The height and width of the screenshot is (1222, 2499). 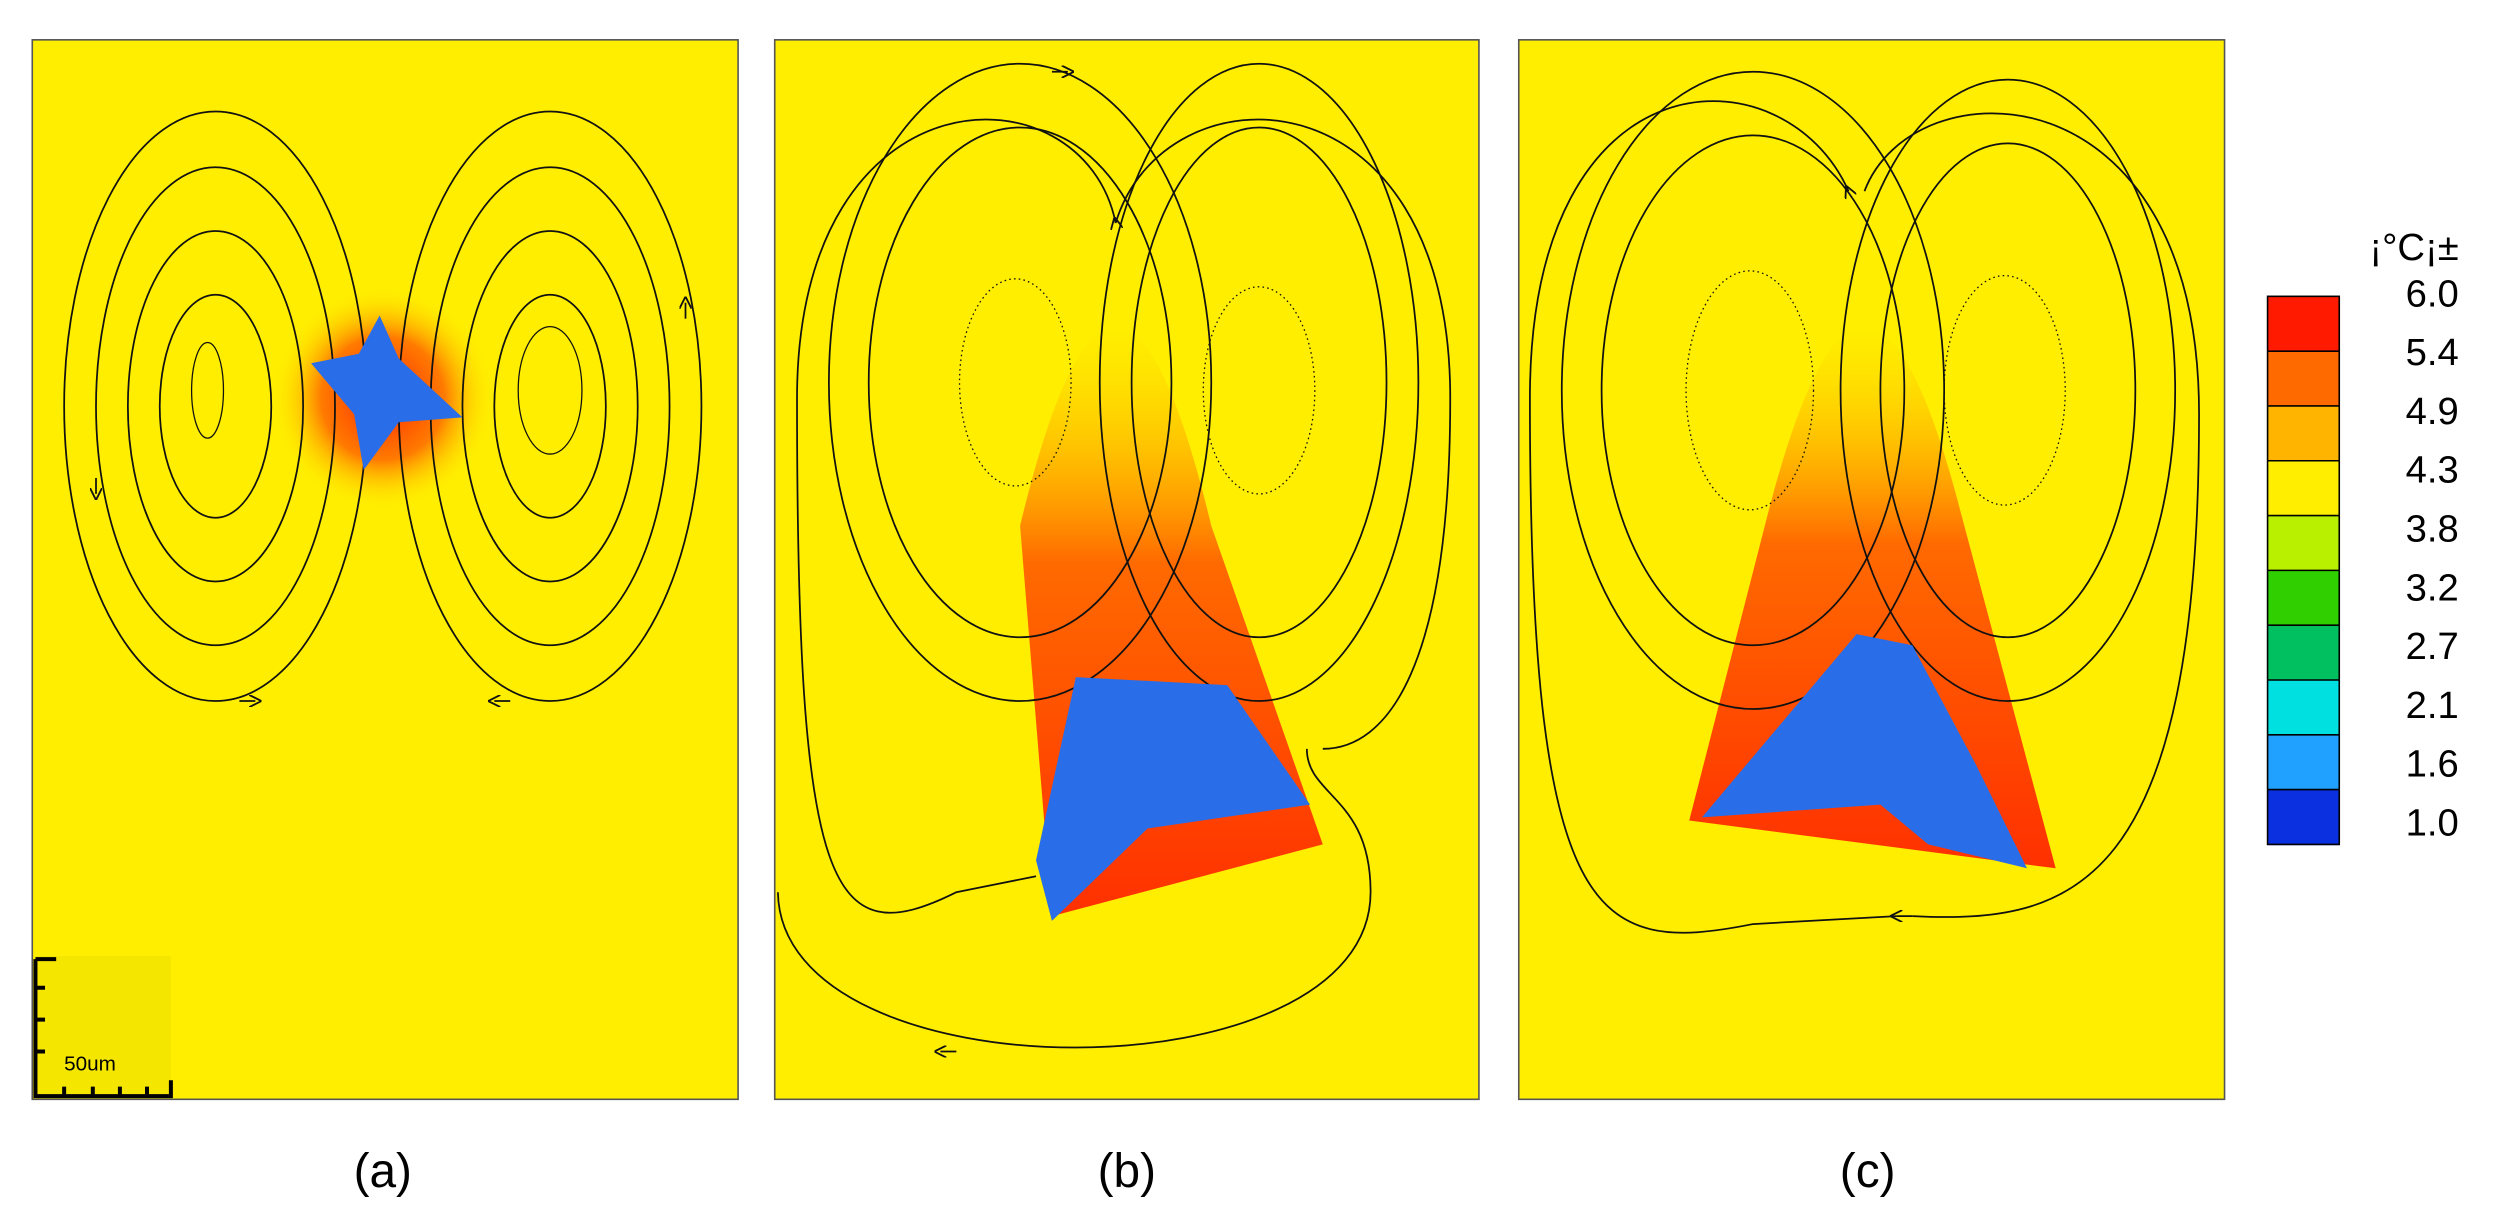 What do you see at coordinates (2432, 293) in the screenshot?
I see `colorbar-label: 6.0` at bounding box center [2432, 293].